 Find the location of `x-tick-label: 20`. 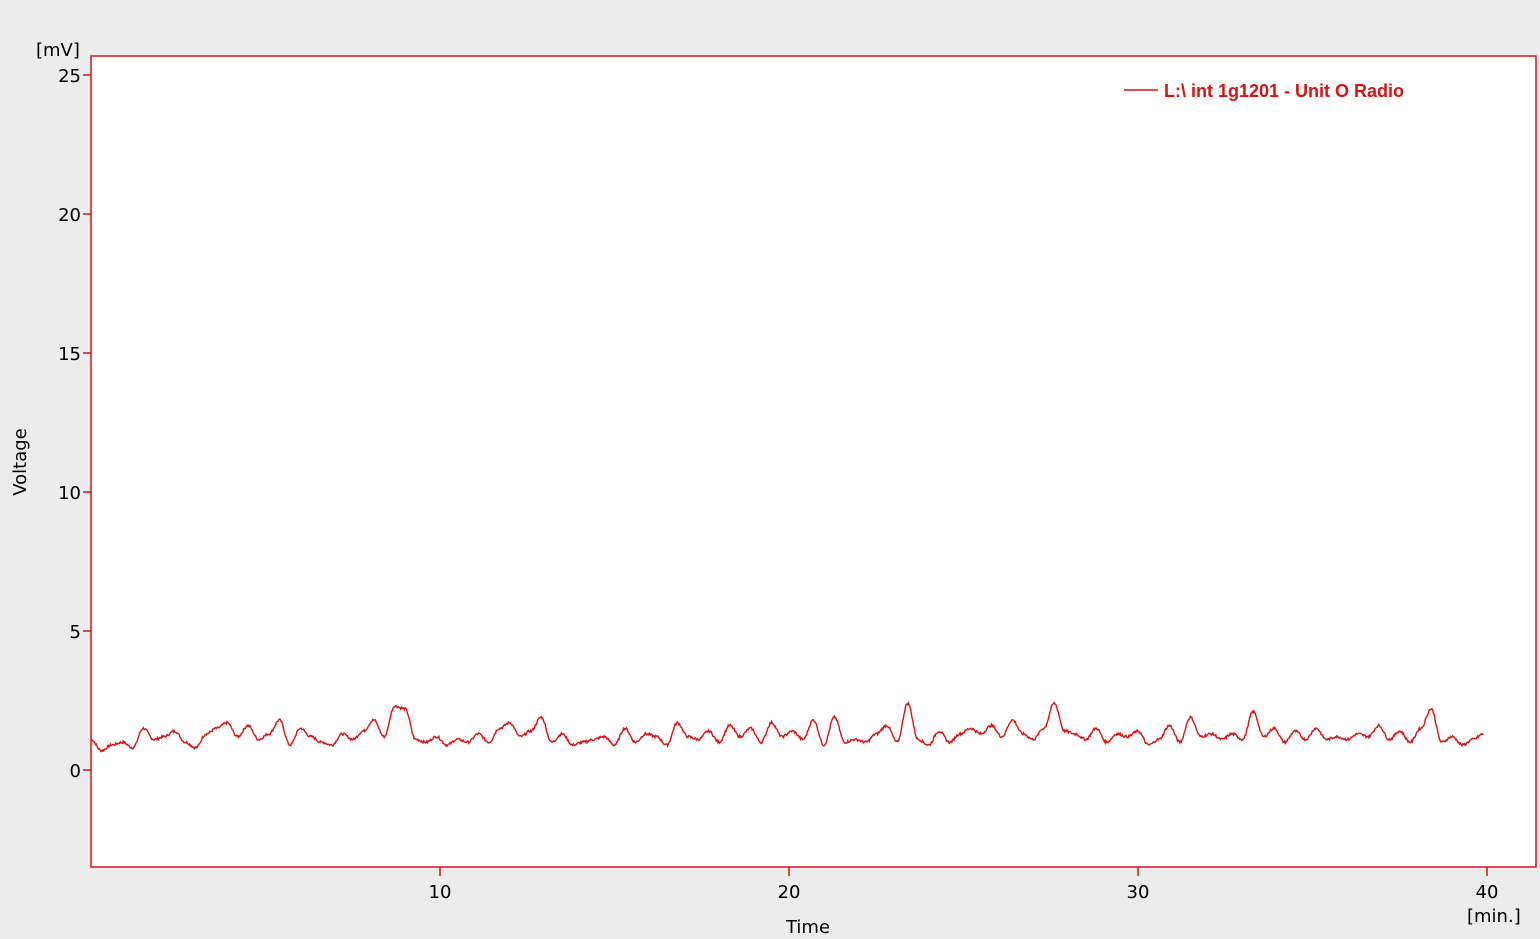

x-tick-label: 20 is located at coordinates (789, 892).